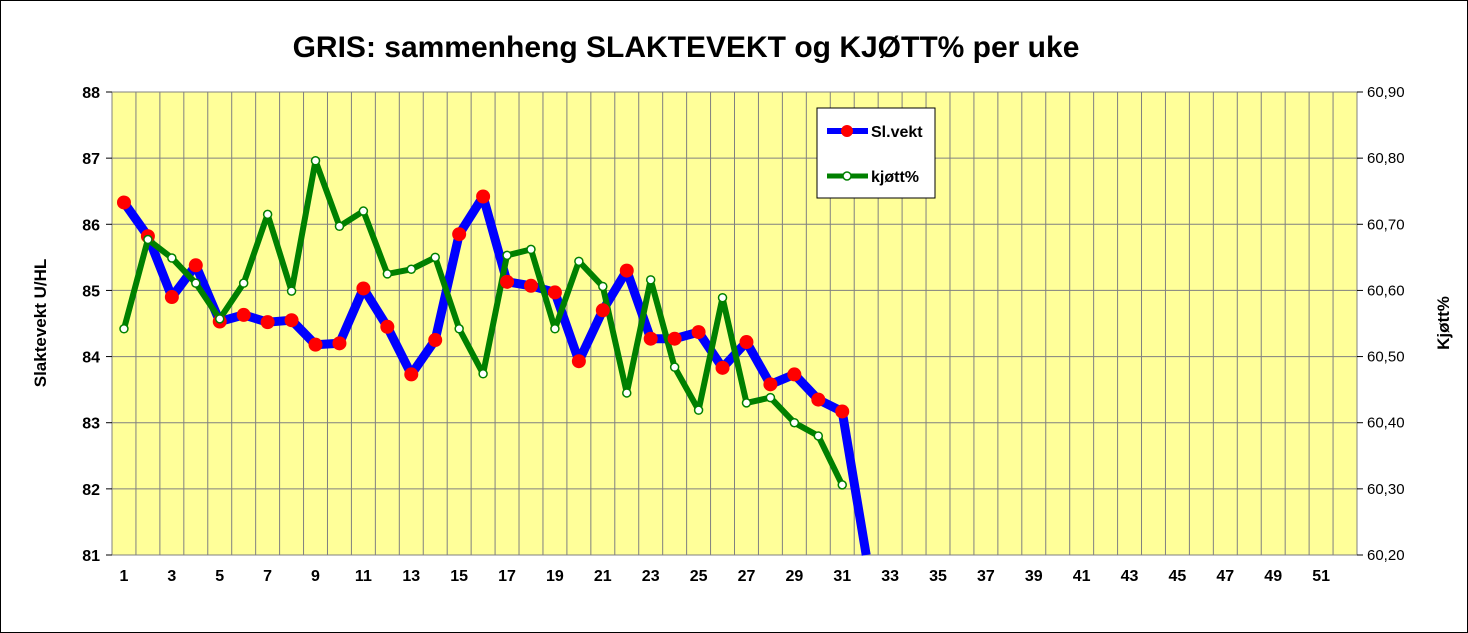 The height and width of the screenshot is (633, 1468). What do you see at coordinates (124, 576) in the screenshot?
I see `x-tick-label: 1` at bounding box center [124, 576].